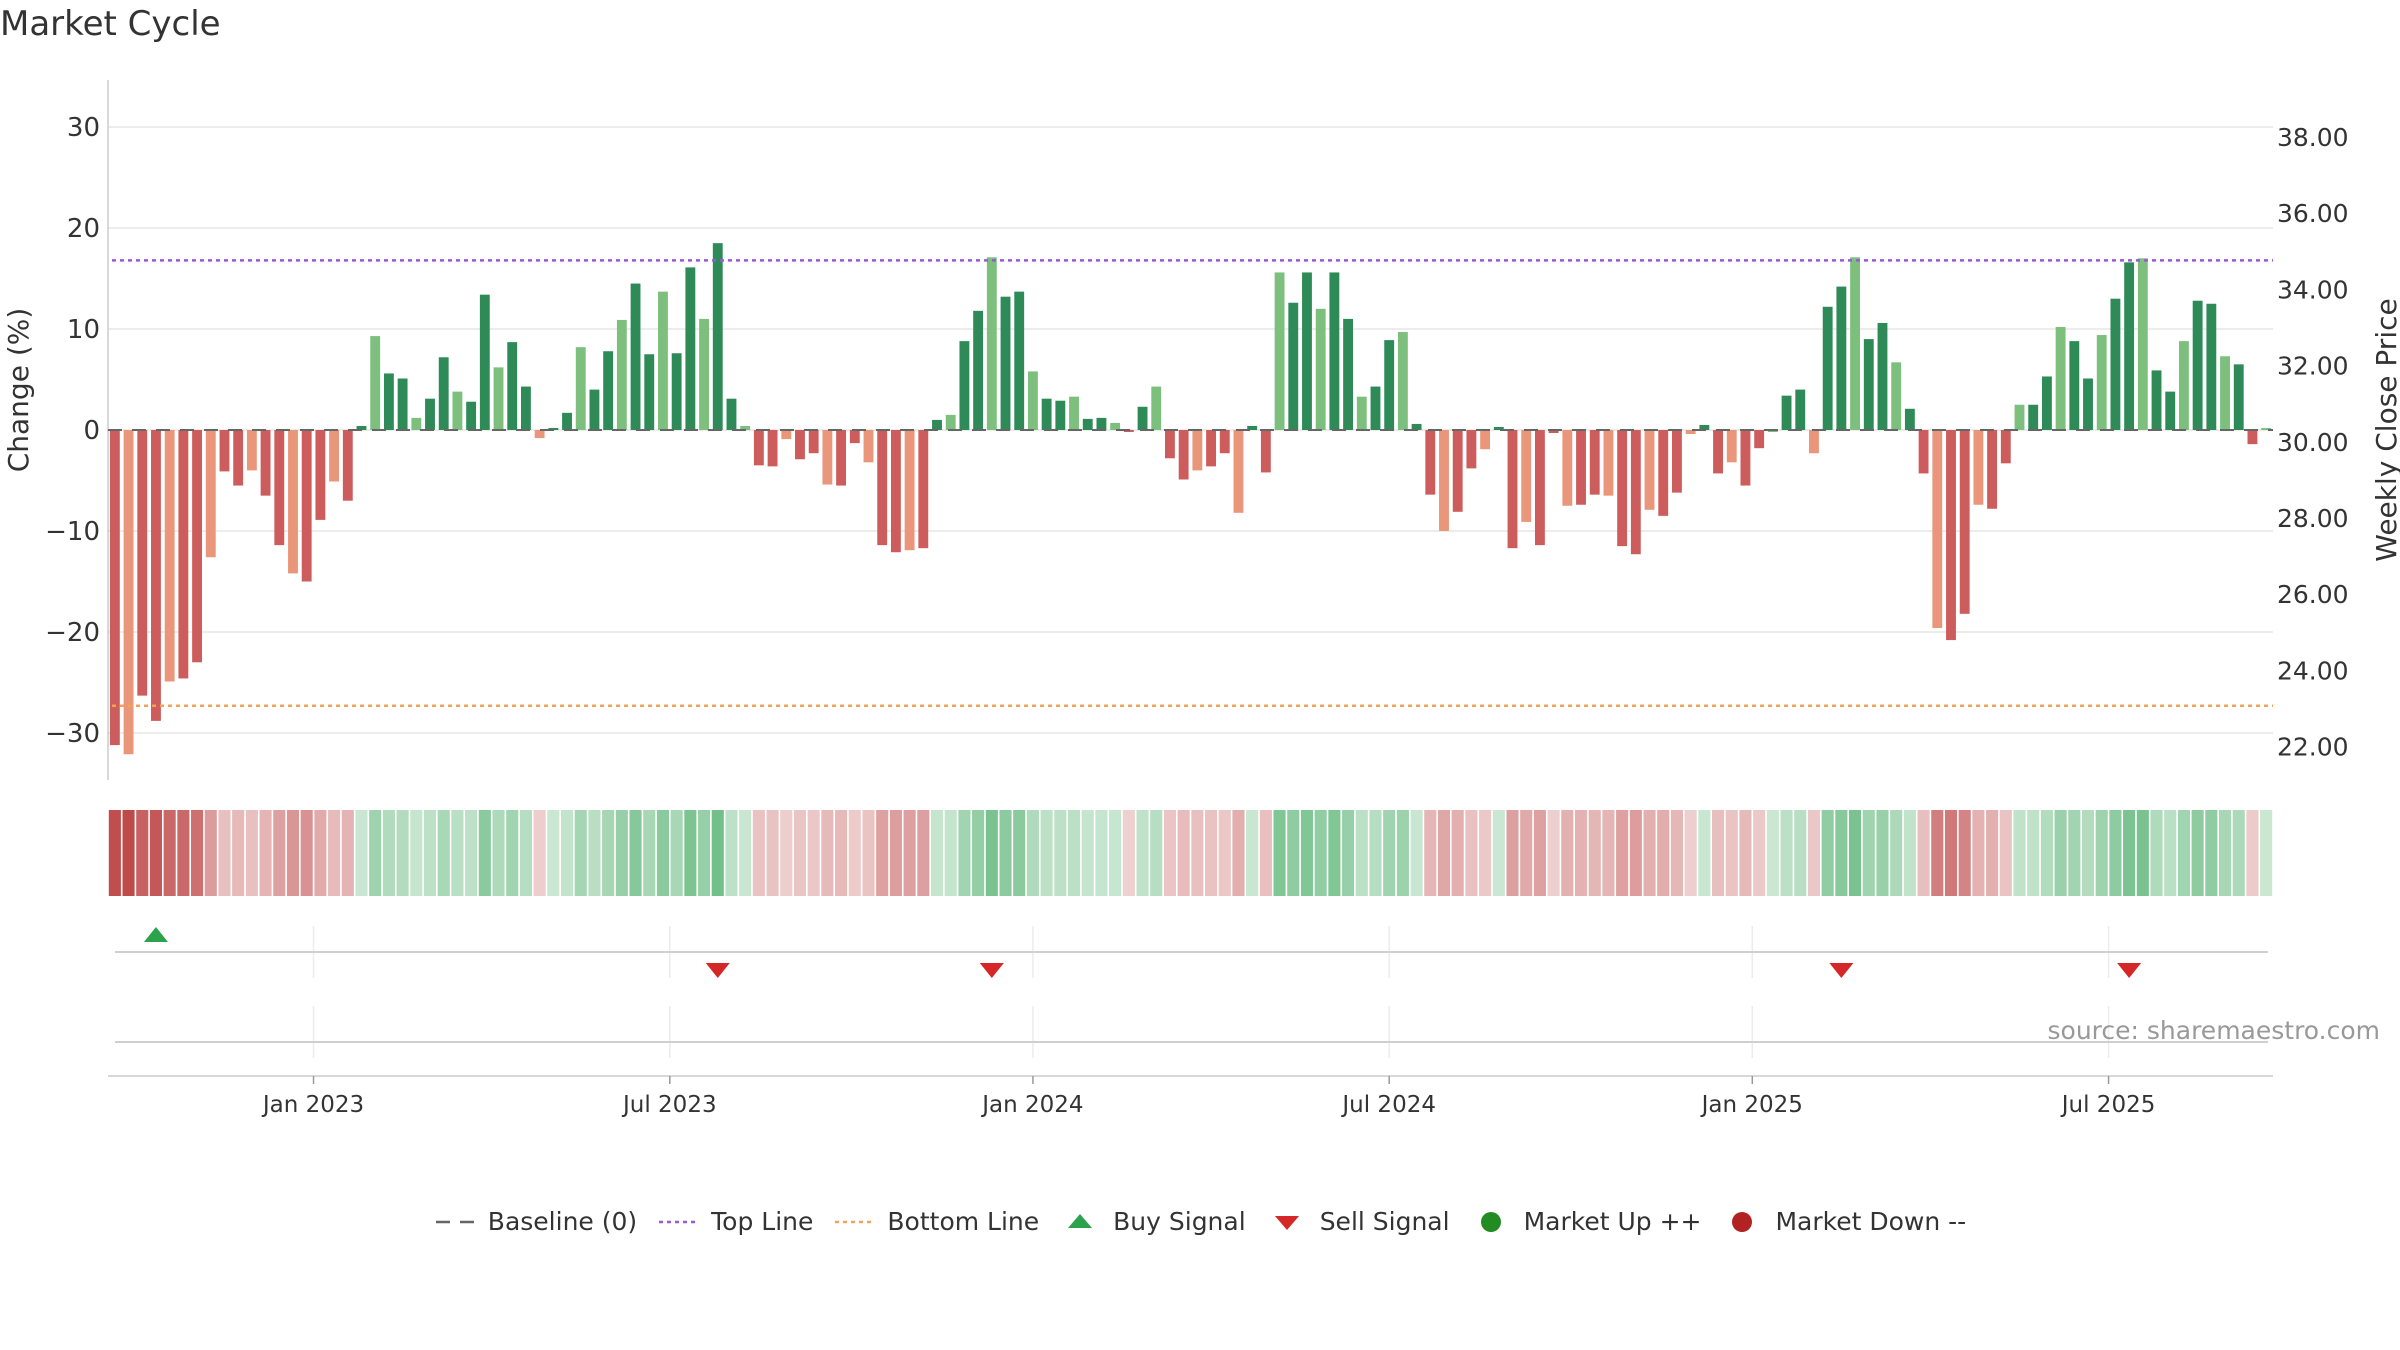 The height and width of the screenshot is (1350, 2400). I want to click on source-credit: source: sharemaestro.com, so click(2214, 1030).